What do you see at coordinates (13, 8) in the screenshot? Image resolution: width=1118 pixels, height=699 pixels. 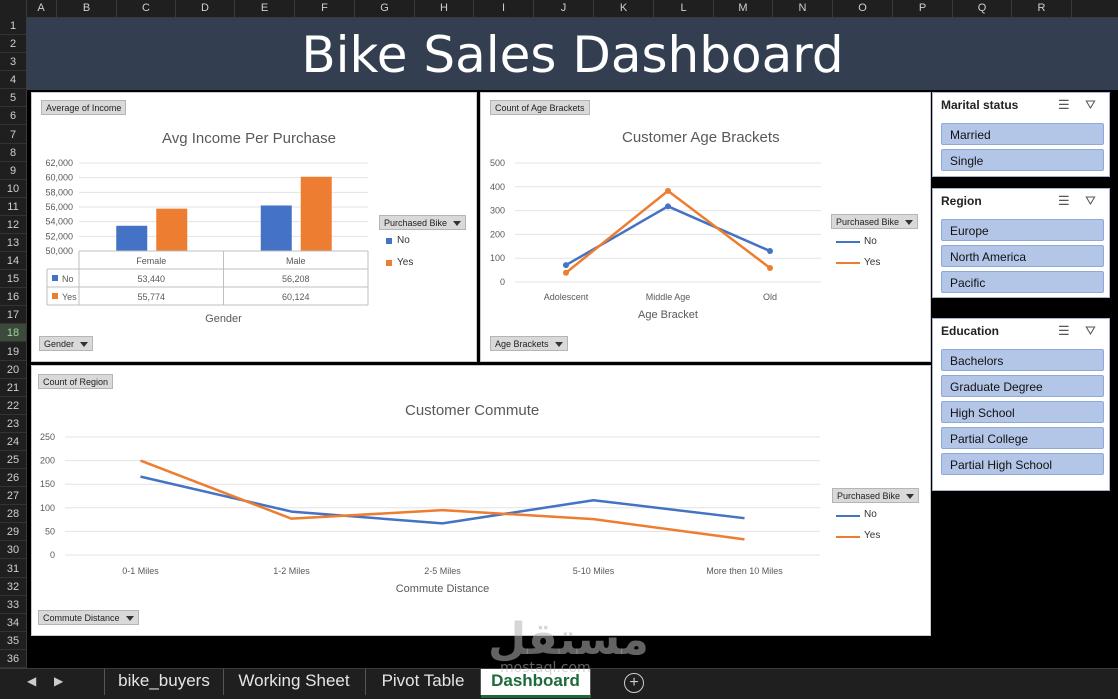 I see `select-all-corner` at bounding box center [13, 8].